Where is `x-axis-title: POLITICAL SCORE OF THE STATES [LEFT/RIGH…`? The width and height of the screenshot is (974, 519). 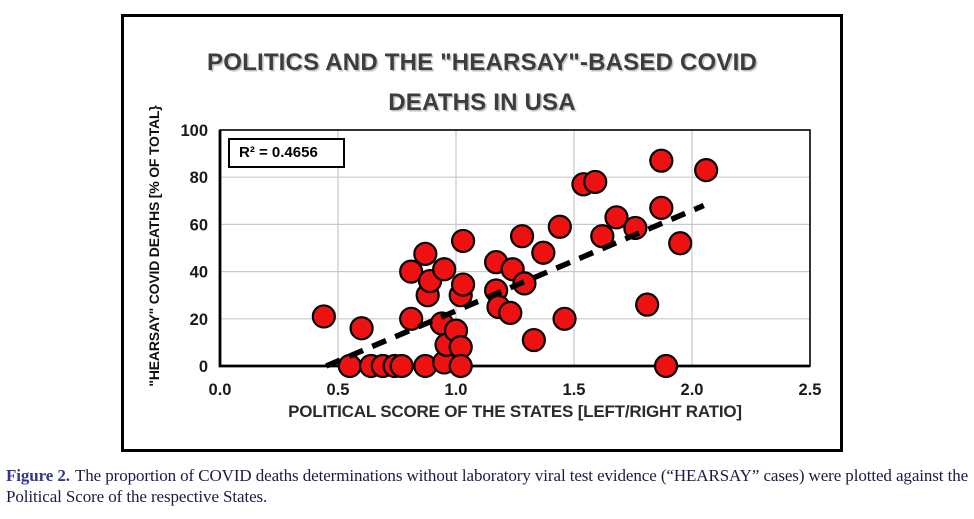 x-axis-title: POLITICAL SCORE OF THE STATES [LEFT/RIGH… is located at coordinates (515, 411).